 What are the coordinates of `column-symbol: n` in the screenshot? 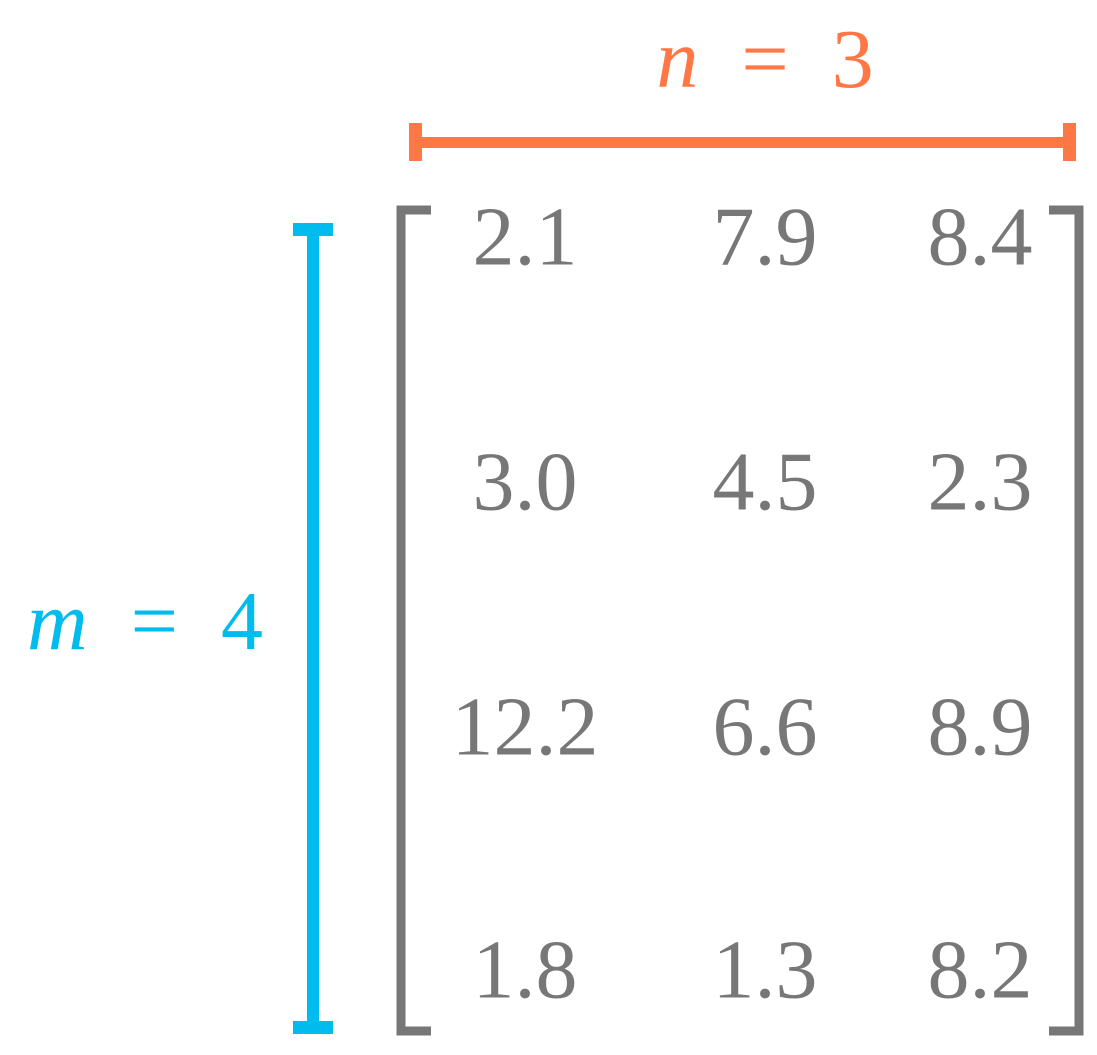 It's located at (677, 59).